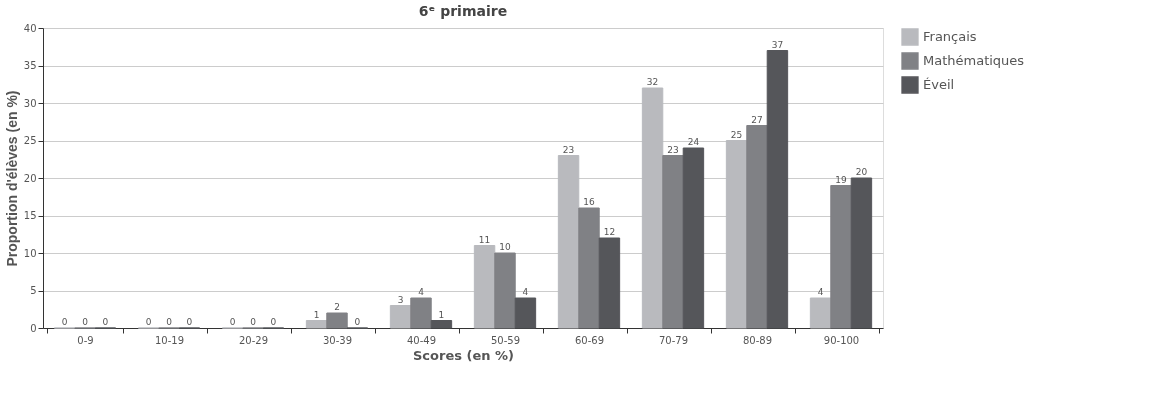 This screenshot has height=410, width=1169. Describe the element at coordinates (841, 340) in the screenshot. I see `x-tick-label: 90-100` at that location.